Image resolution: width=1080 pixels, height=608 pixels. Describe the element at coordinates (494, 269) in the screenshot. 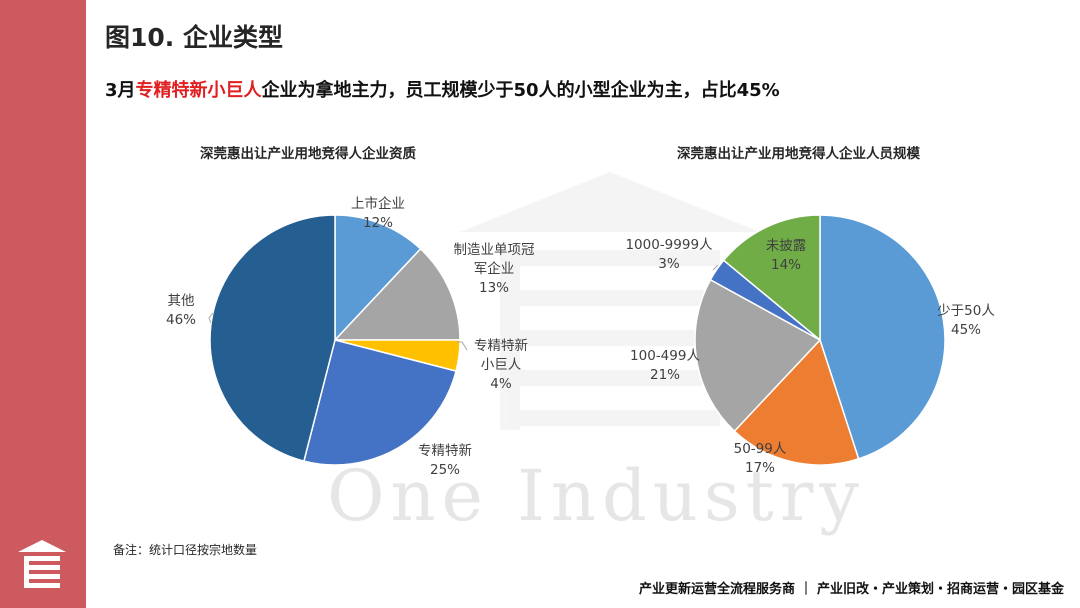

I see `pie1-data-label-2: 制造业单项冠军企业 13%` at that location.